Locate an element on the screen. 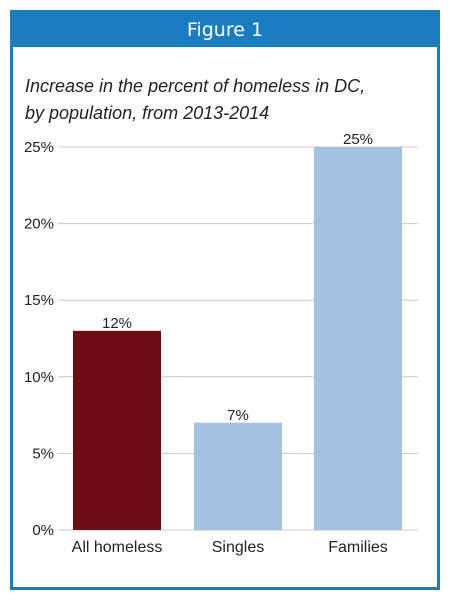 This screenshot has width=450, height=601. y-tick-label: 10% is located at coordinates (39, 377).